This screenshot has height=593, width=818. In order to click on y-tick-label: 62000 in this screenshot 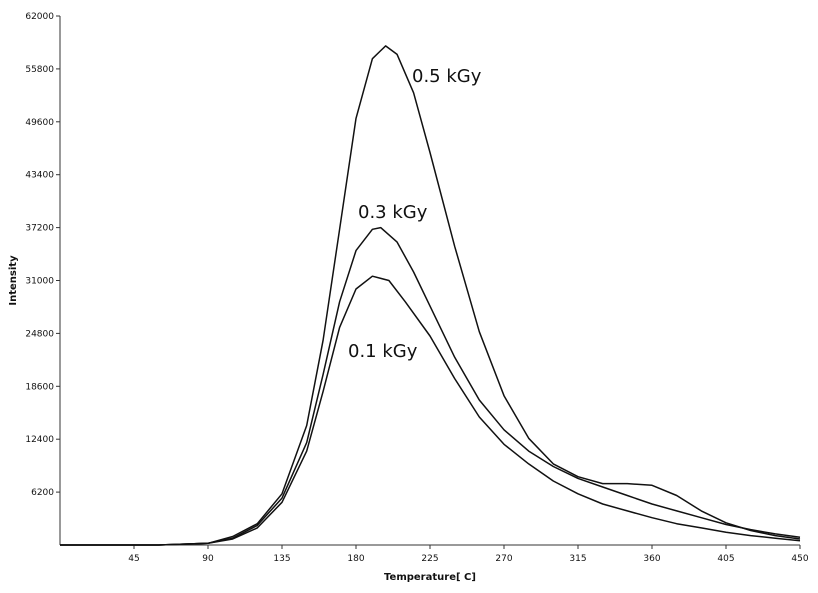, I will do `click(39, 17)`.